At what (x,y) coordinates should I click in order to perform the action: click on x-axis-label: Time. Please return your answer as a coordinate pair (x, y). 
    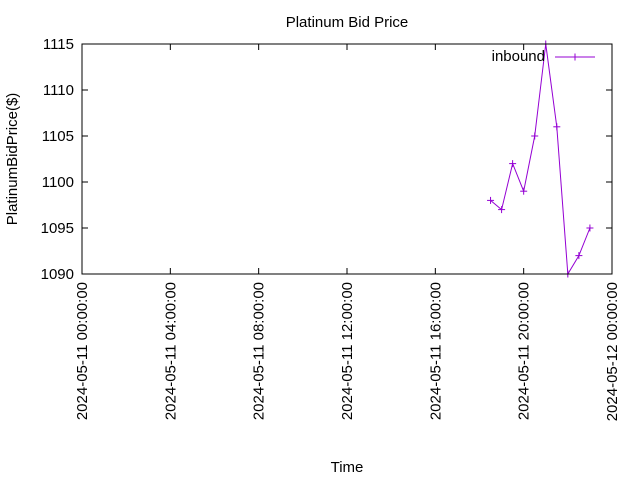
    Looking at the image, I should click on (347, 467).